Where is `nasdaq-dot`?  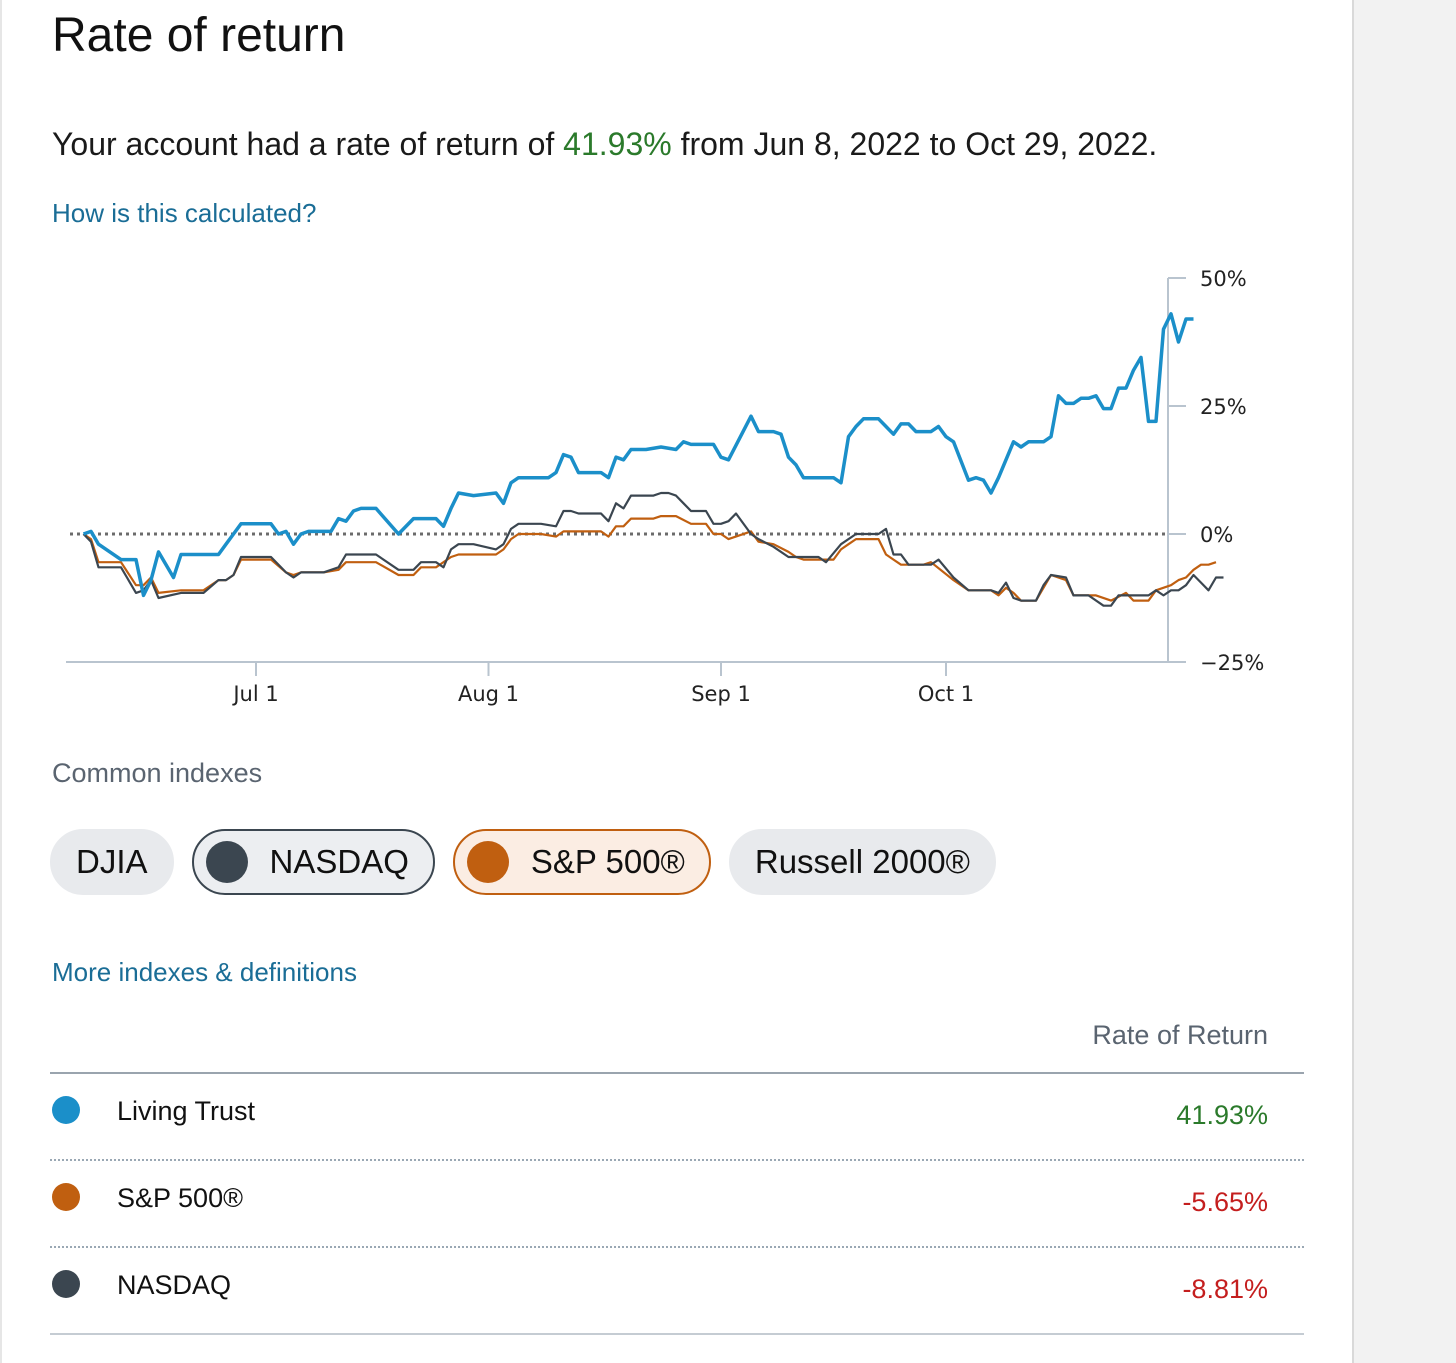 nasdaq-dot is located at coordinates (66, 1284).